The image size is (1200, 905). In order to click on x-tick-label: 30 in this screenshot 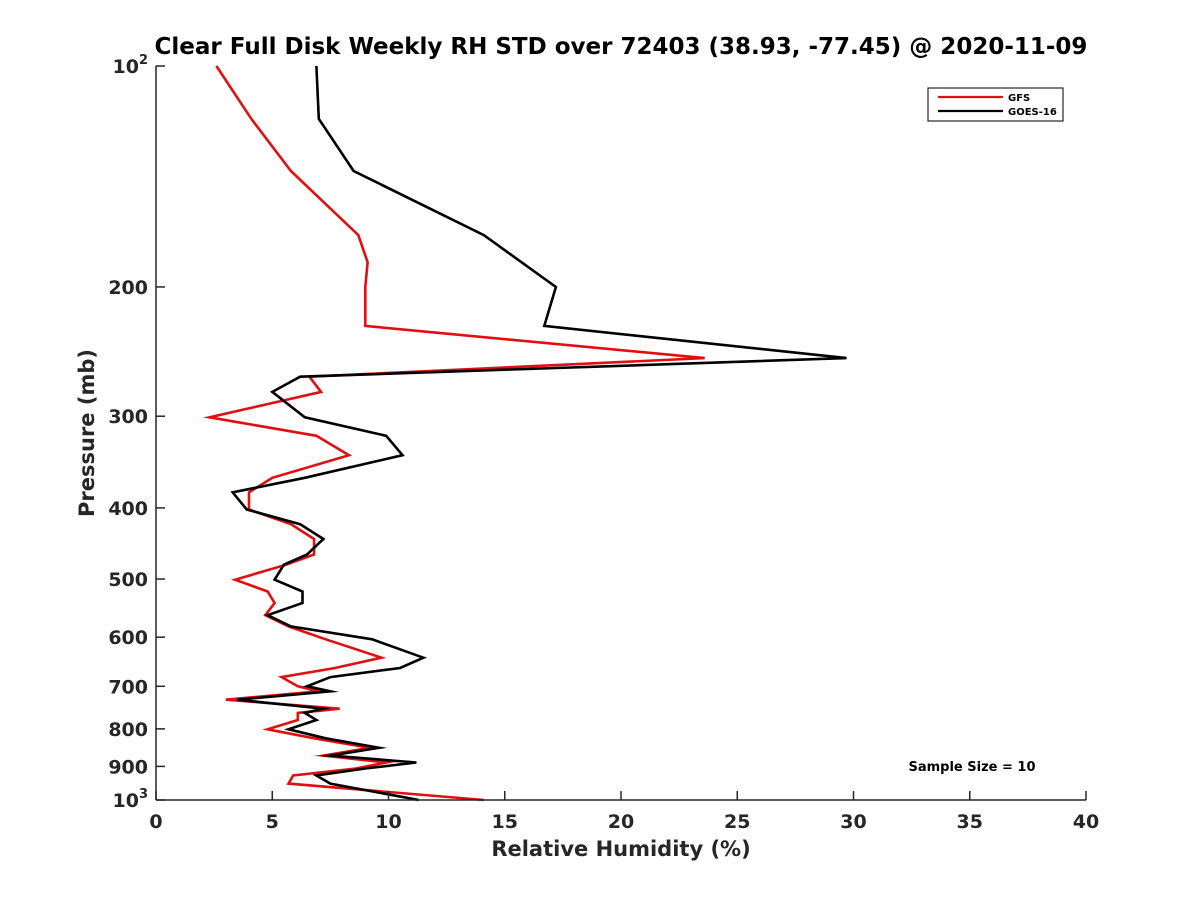, I will do `click(853, 822)`.